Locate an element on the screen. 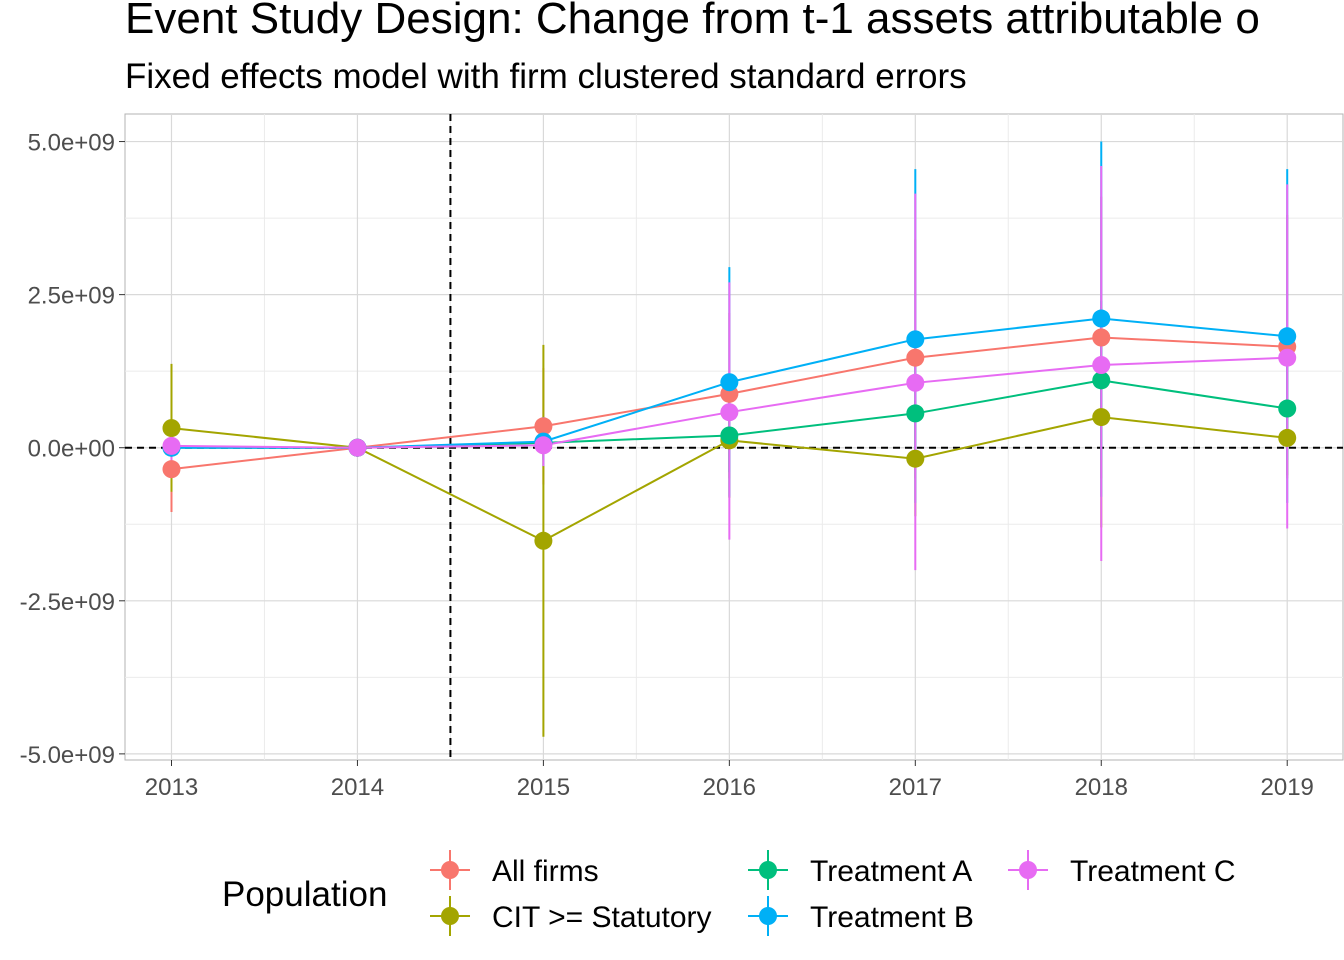 Image resolution: width=1344 pixels, height=960 pixels. x-tick-label: 2015 is located at coordinates (543, 787).